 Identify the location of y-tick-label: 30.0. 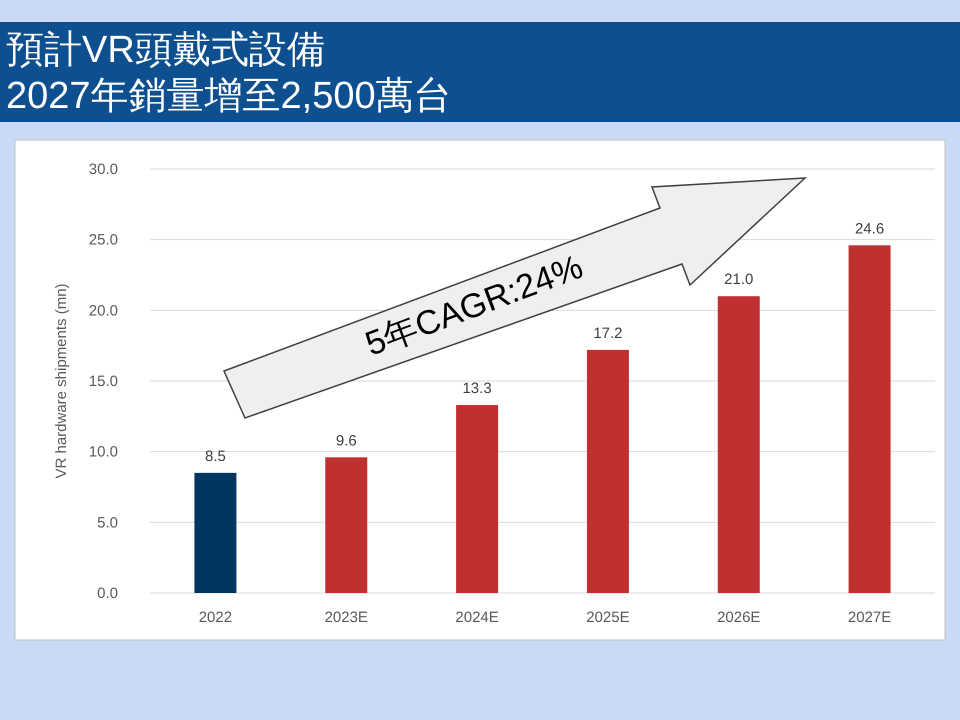
(103, 169).